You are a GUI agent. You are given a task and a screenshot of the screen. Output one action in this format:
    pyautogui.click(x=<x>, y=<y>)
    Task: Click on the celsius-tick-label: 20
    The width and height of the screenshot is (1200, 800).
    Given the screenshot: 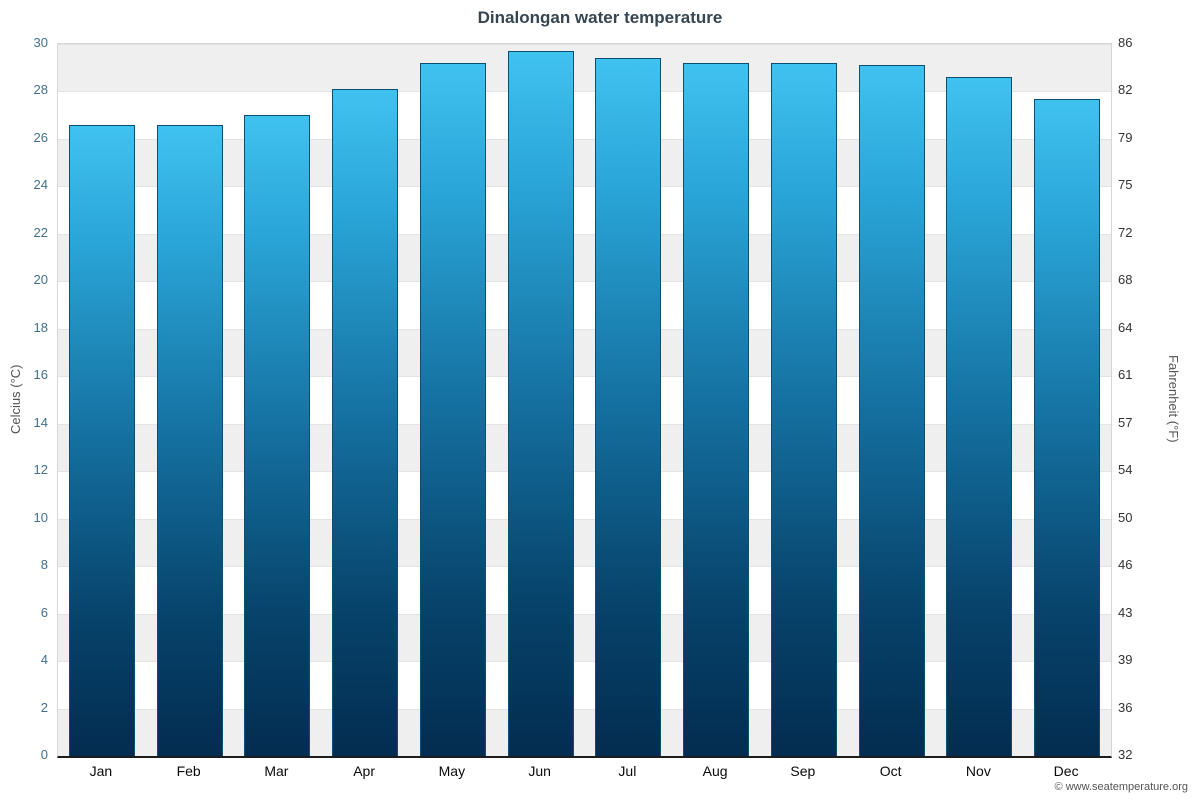 What is the action you would take?
    pyautogui.click(x=40, y=280)
    